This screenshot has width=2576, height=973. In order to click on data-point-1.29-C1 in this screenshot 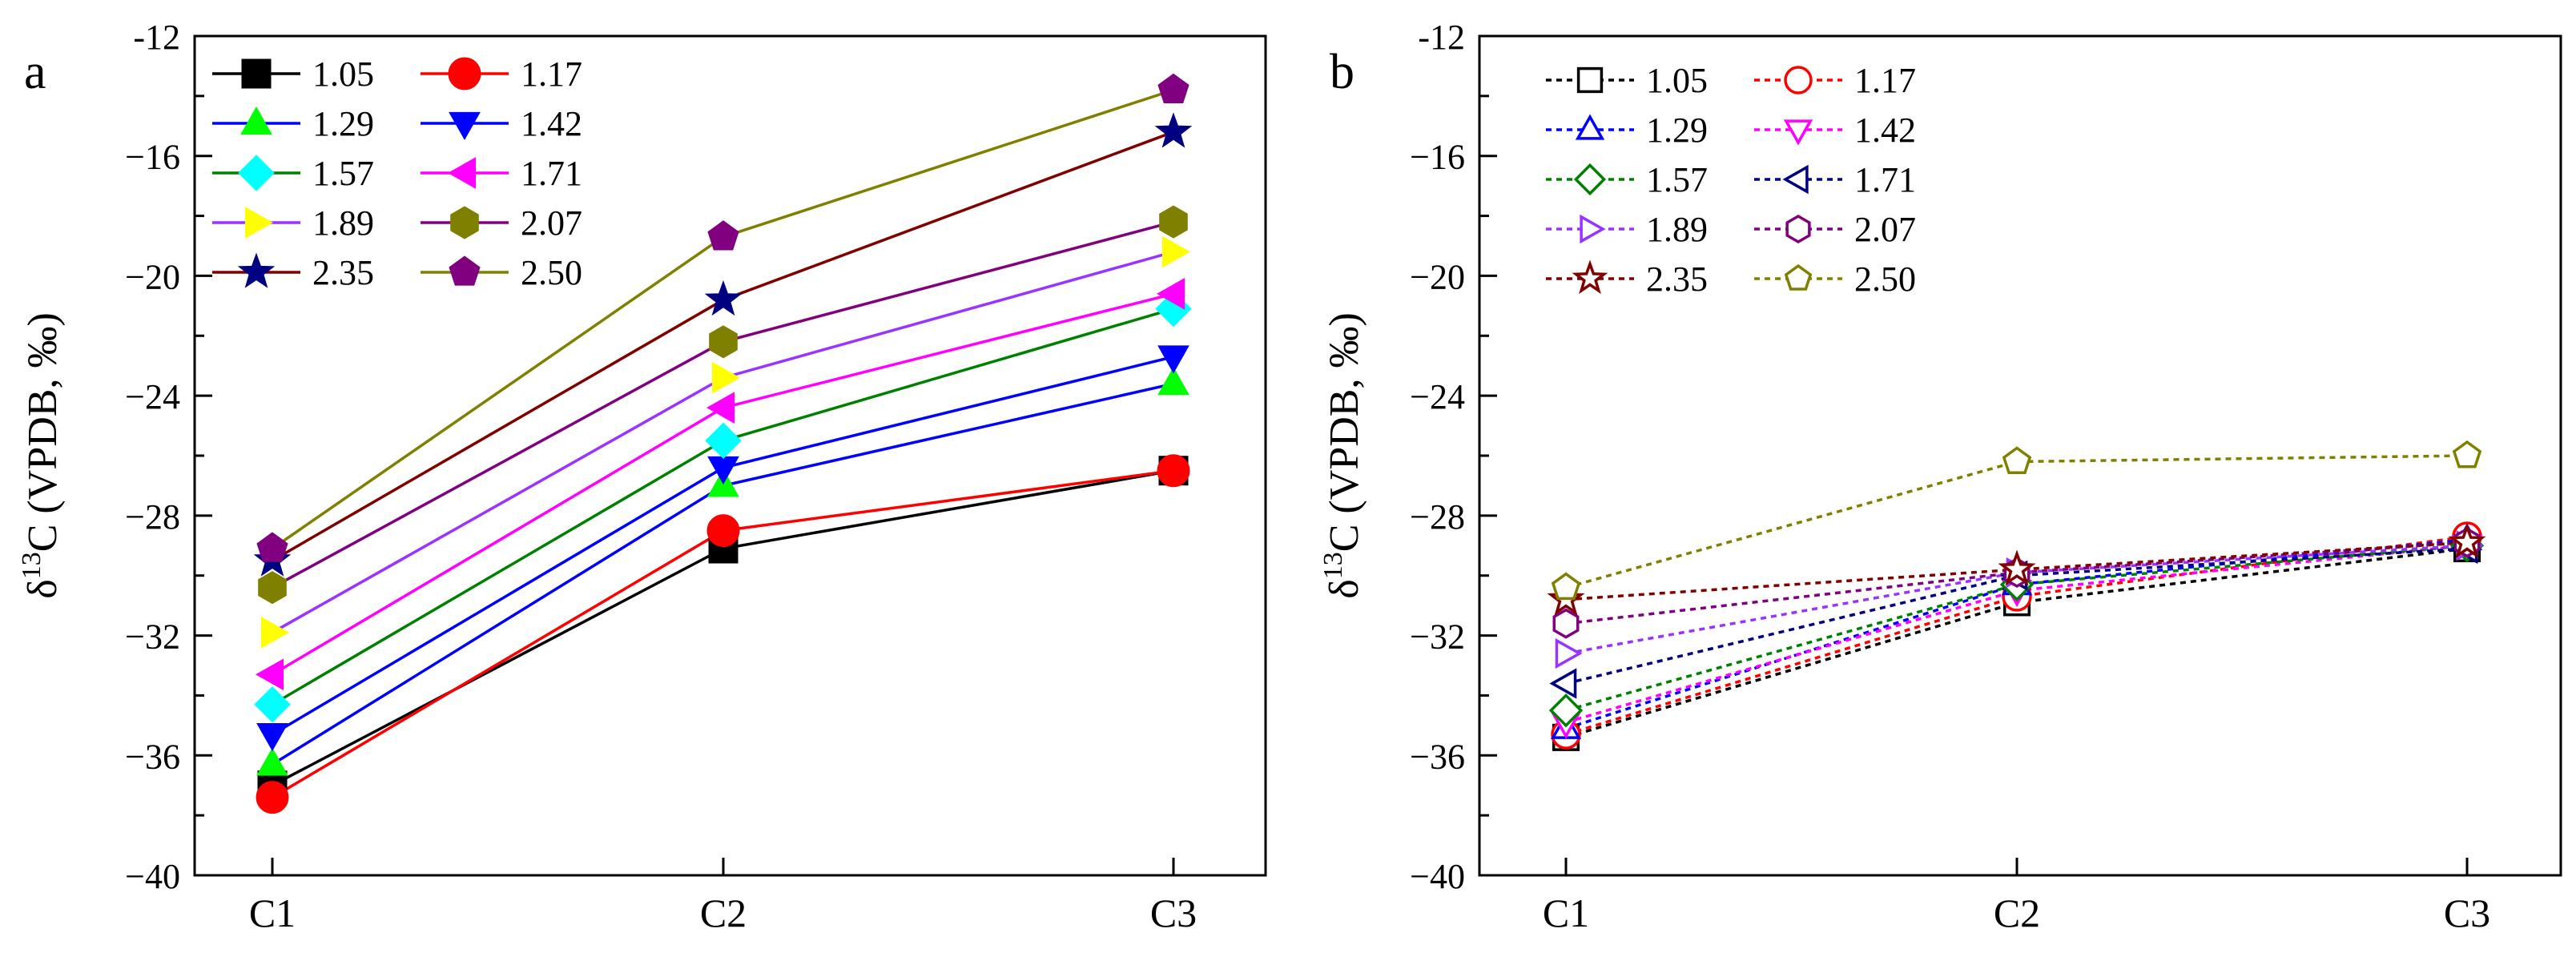, I will do `click(272, 761)`.